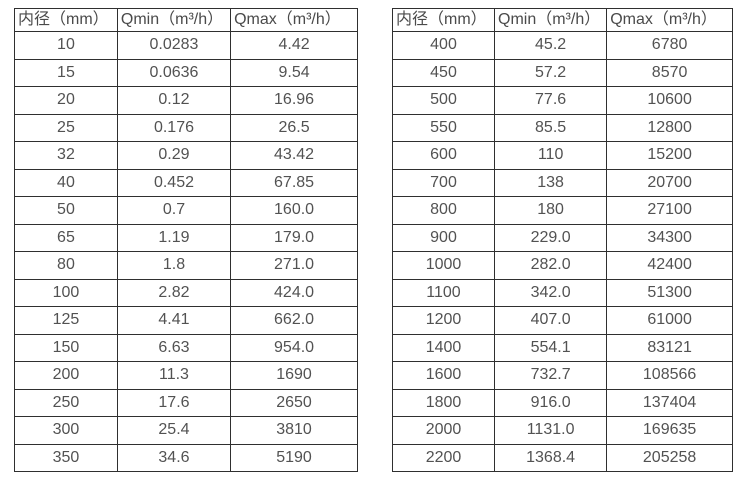 The width and height of the screenshot is (750, 483). What do you see at coordinates (174, 100) in the screenshot?
I see `table-cell: 0.12` at bounding box center [174, 100].